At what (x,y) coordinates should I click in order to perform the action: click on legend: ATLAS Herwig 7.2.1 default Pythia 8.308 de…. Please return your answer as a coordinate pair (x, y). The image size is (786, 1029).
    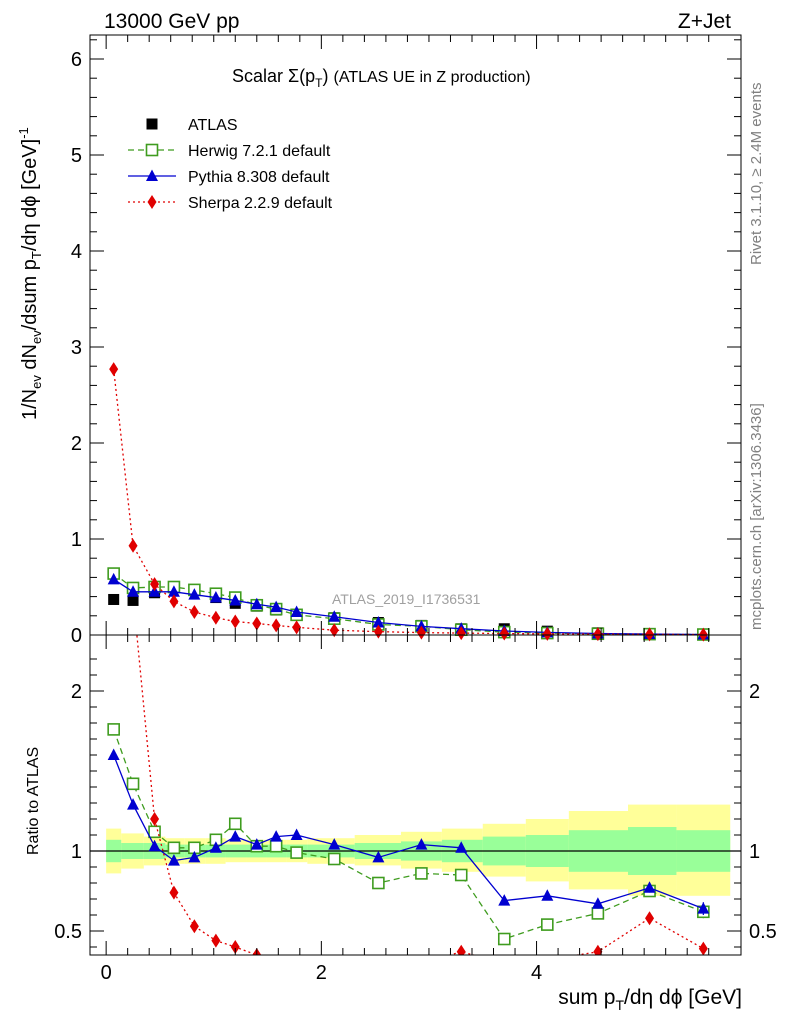
    Looking at the image, I should click on (230, 164).